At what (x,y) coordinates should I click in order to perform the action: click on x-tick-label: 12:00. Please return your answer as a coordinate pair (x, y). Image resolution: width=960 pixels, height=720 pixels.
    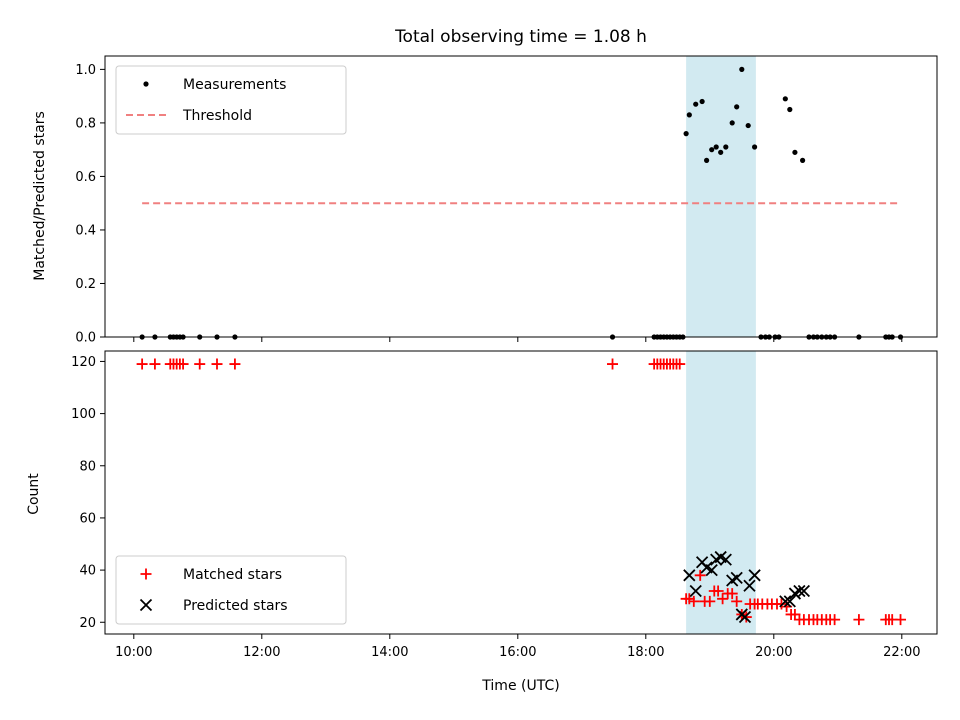
    Looking at the image, I should click on (261, 652).